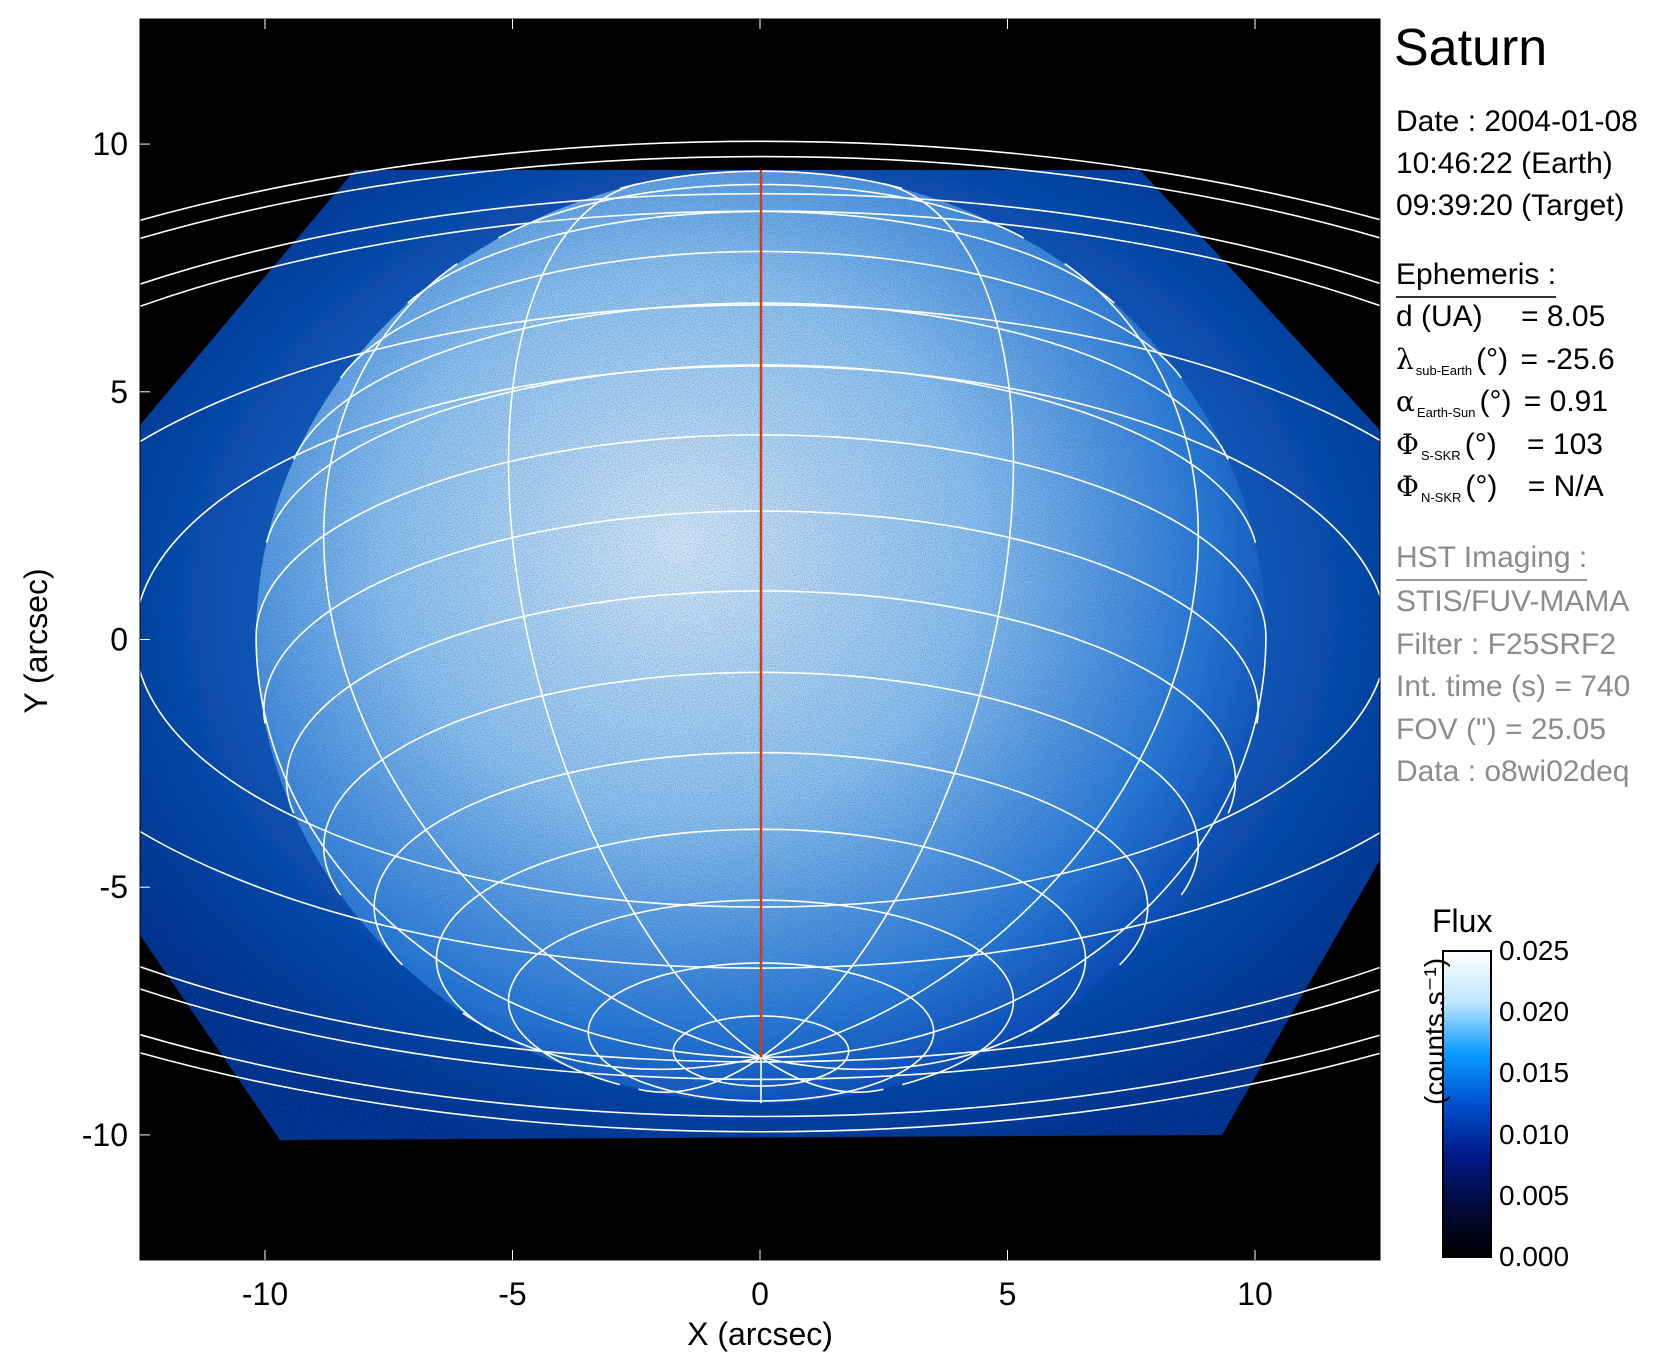  Describe the element at coordinates (1567, 359) in the screenshot. I see `ephemeris-value: = -25.6` at that location.